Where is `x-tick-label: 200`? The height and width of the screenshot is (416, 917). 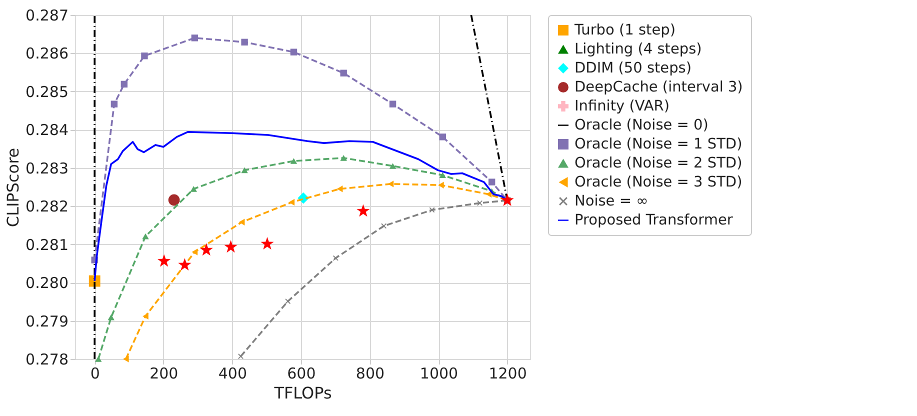 x-tick-label: 200 is located at coordinates (164, 373).